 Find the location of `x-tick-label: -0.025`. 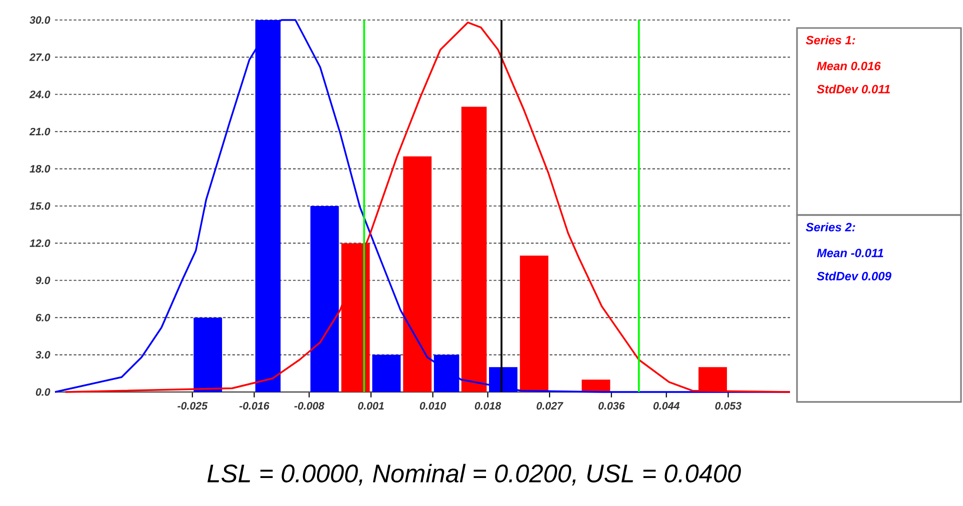

x-tick-label: -0.025 is located at coordinates (193, 406).